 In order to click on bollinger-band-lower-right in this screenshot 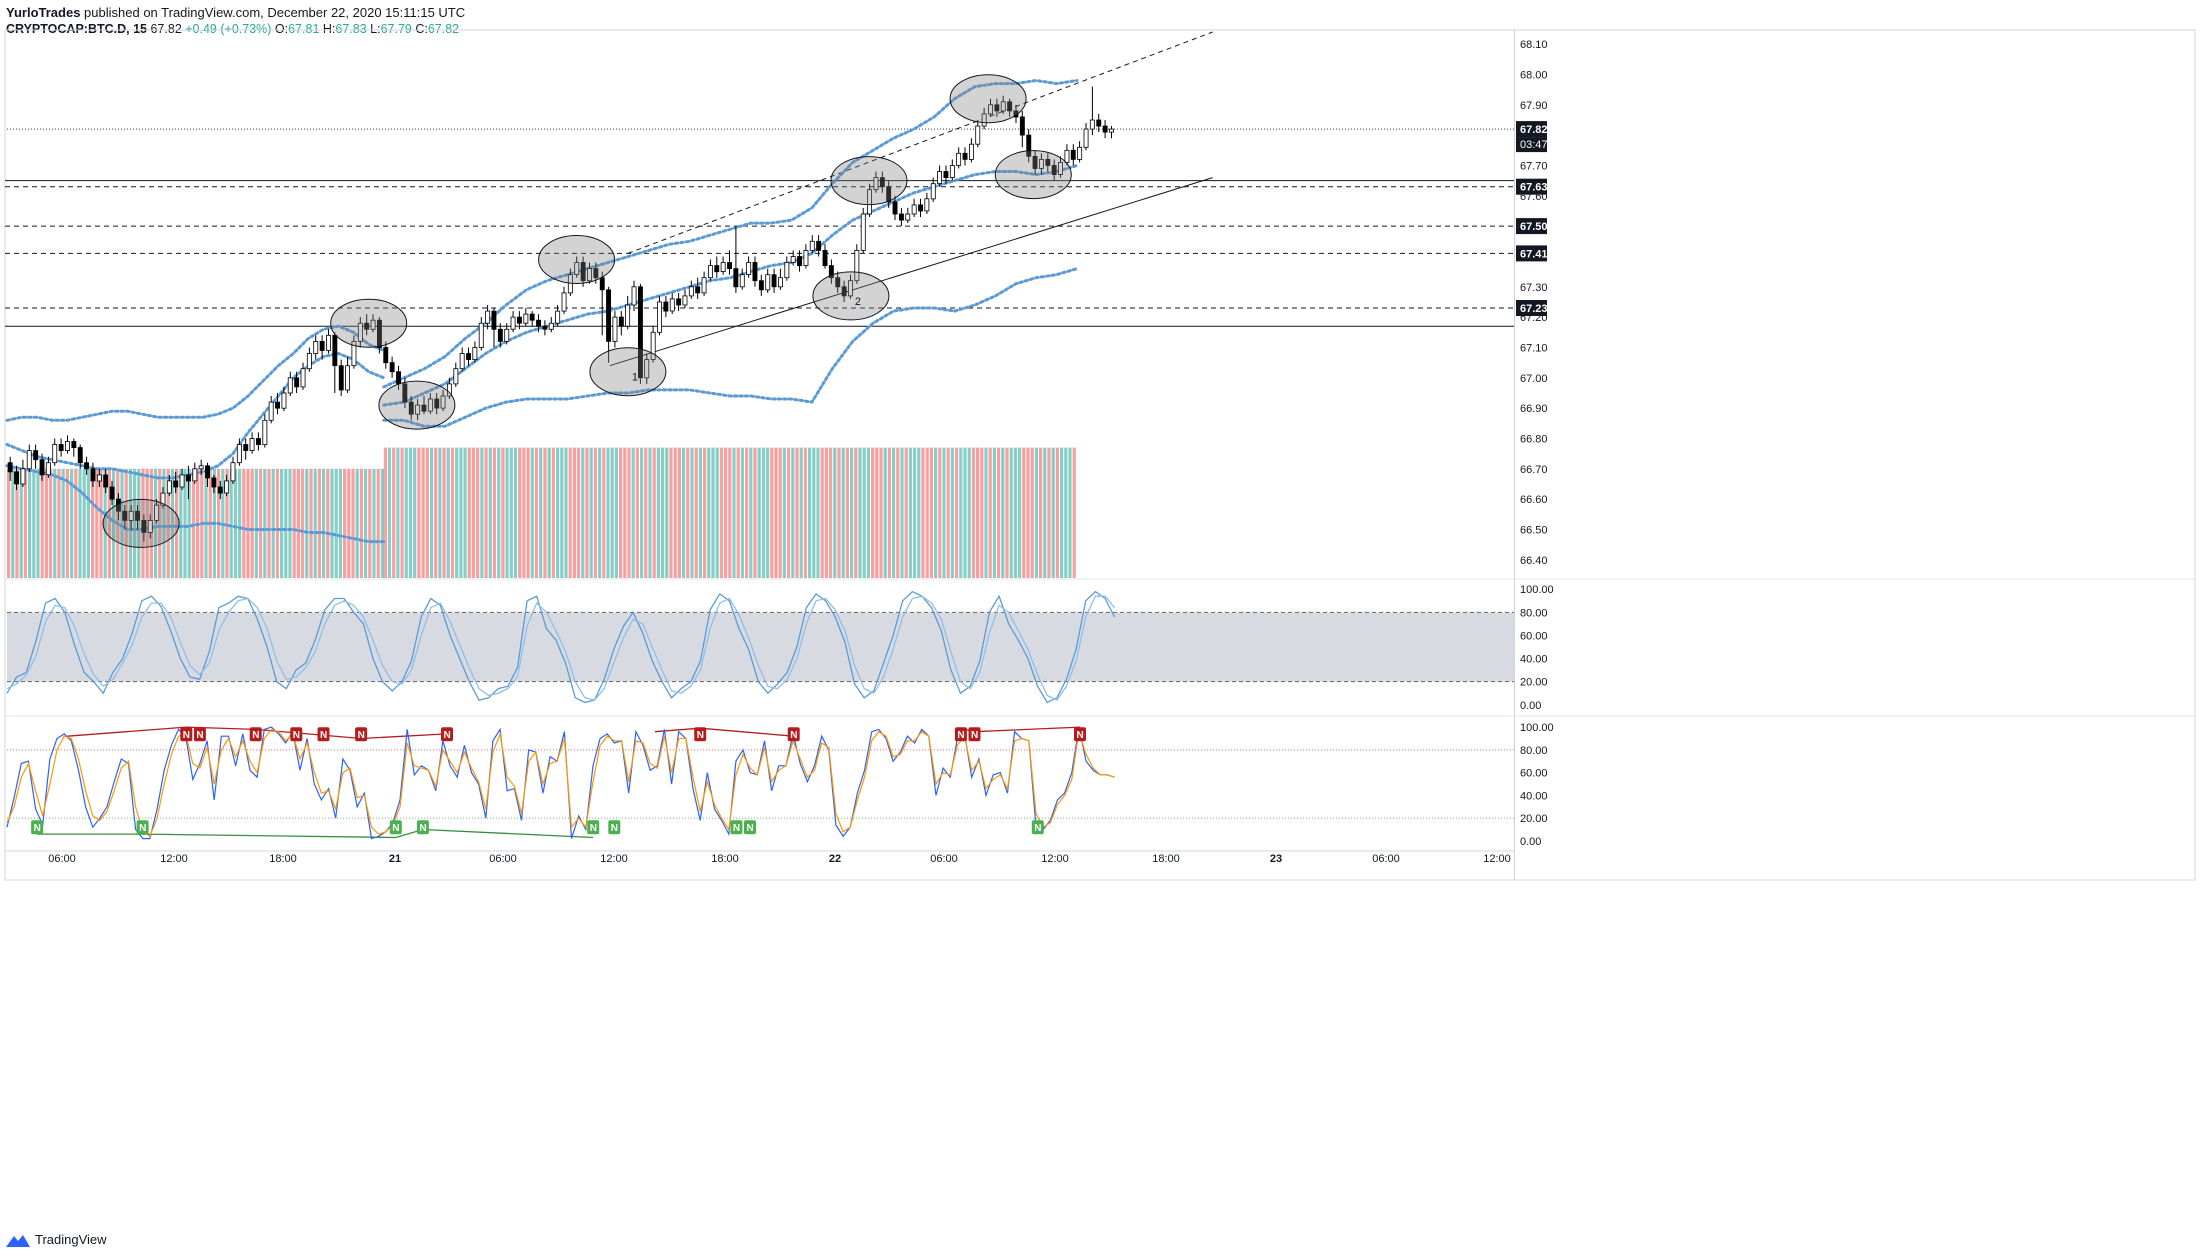, I will do `click(730, 347)`.